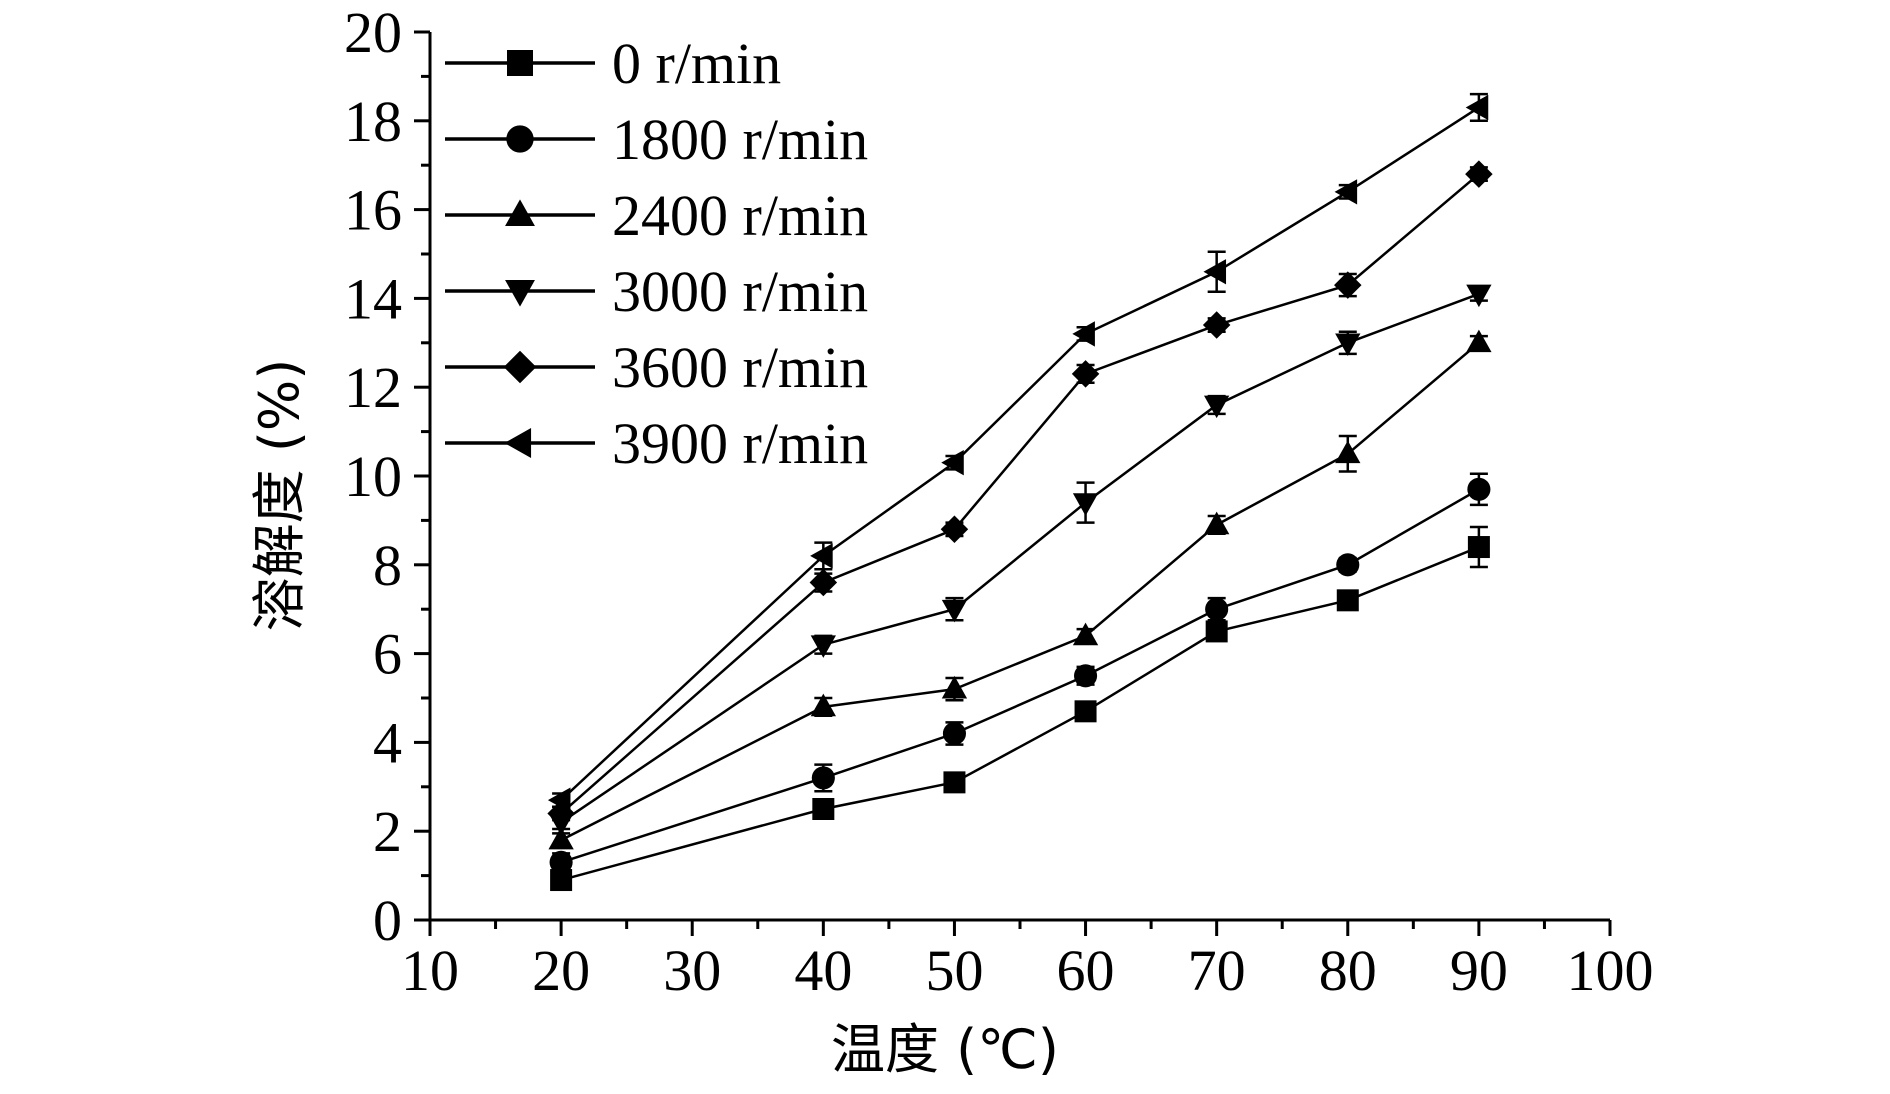 The width and height of the screenshot is (1890, 1094). Describe the element at coordinates (1217, 970) in the screenshot. I see `x-tick-label: 70` at that location.